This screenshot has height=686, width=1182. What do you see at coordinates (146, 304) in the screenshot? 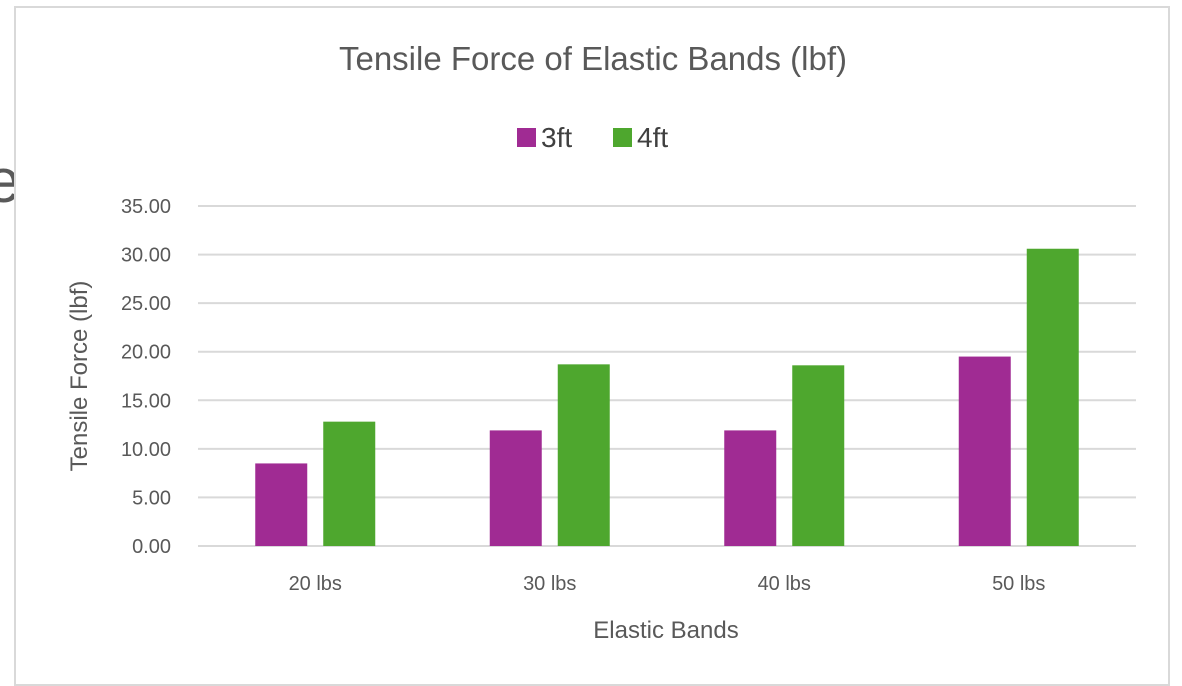
I see `y-tick-label: 25.00` at bounding box center [146, 304].